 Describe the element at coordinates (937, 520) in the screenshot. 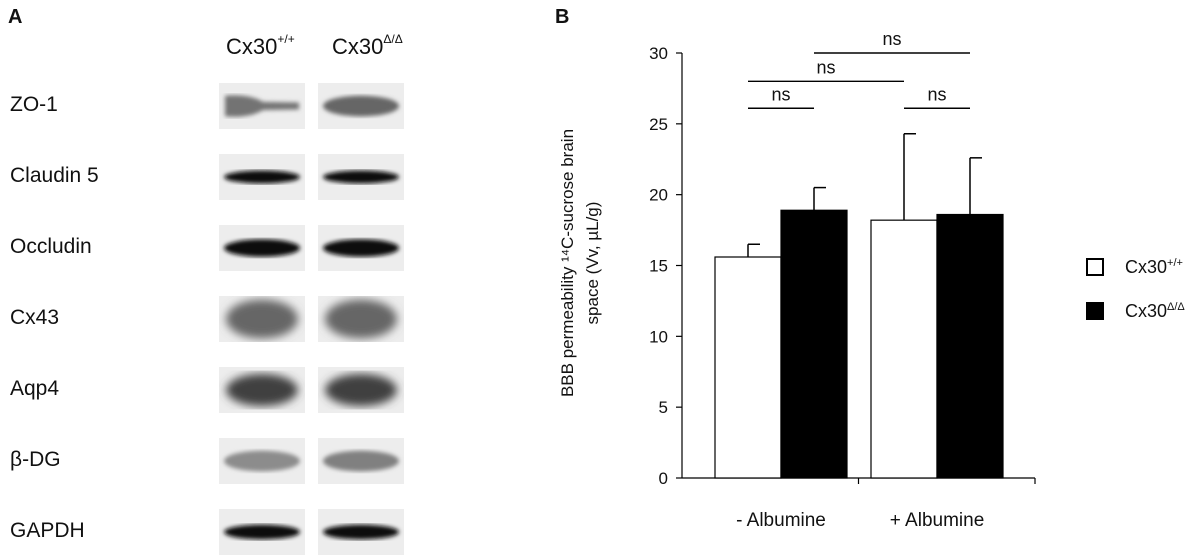

I see `x-category-label: + Albumine` at that location.